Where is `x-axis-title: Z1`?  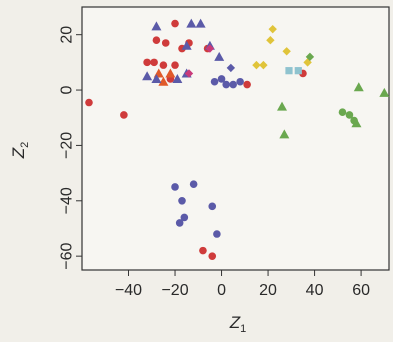
x-axis-title: Z1 is located at coordinates (238, 324).